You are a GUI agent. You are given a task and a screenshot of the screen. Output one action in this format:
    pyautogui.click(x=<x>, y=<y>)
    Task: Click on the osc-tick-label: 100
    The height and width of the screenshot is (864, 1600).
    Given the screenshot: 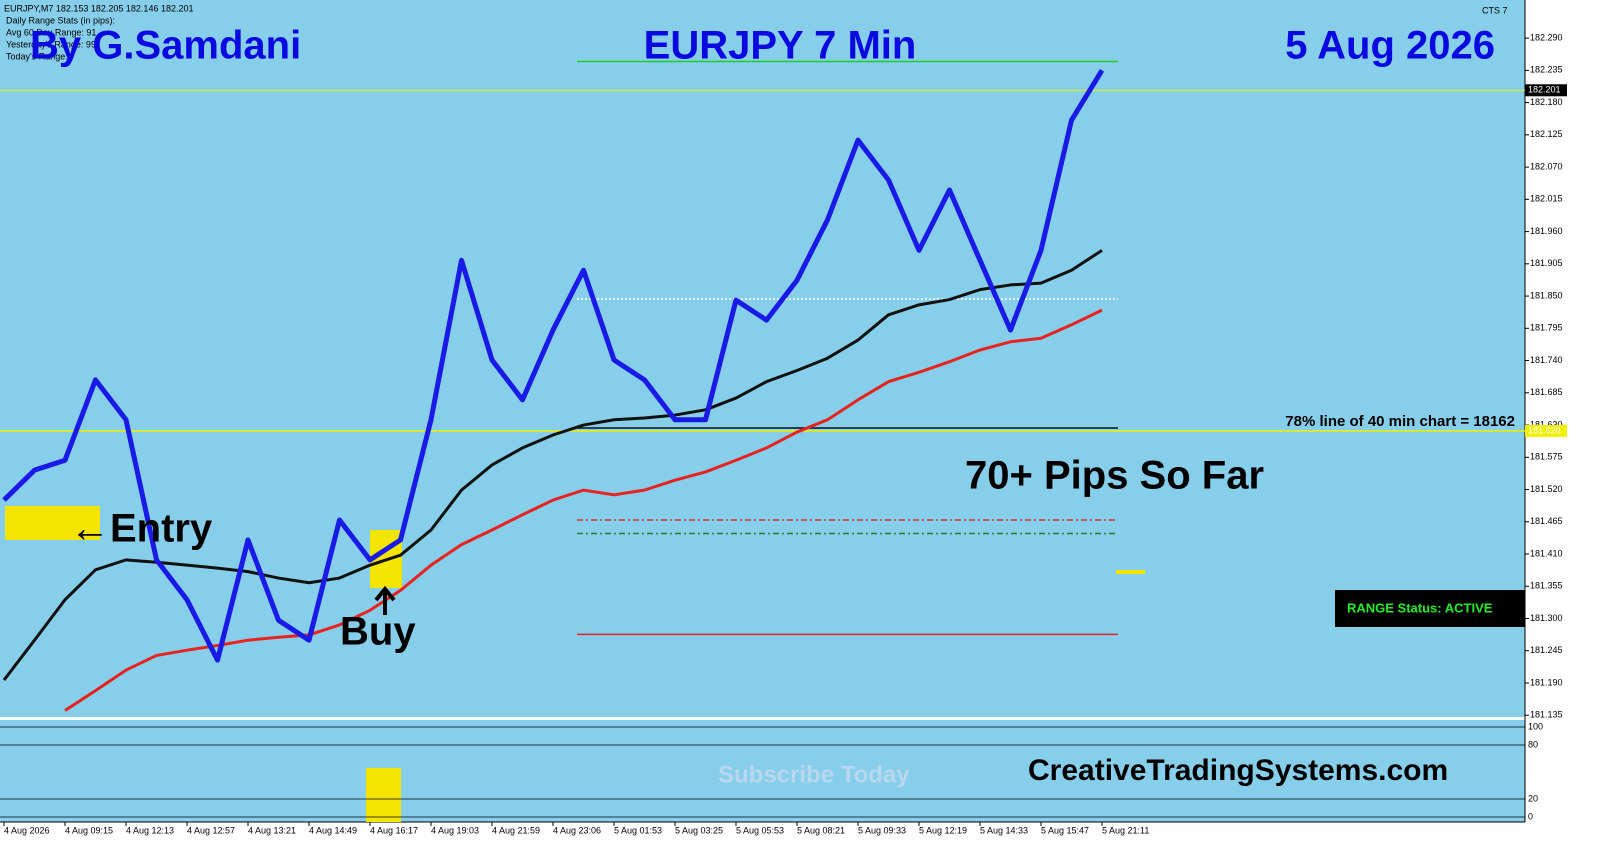 What is the action you would take?
    pyautogui.click(x=1535, y=726)
    